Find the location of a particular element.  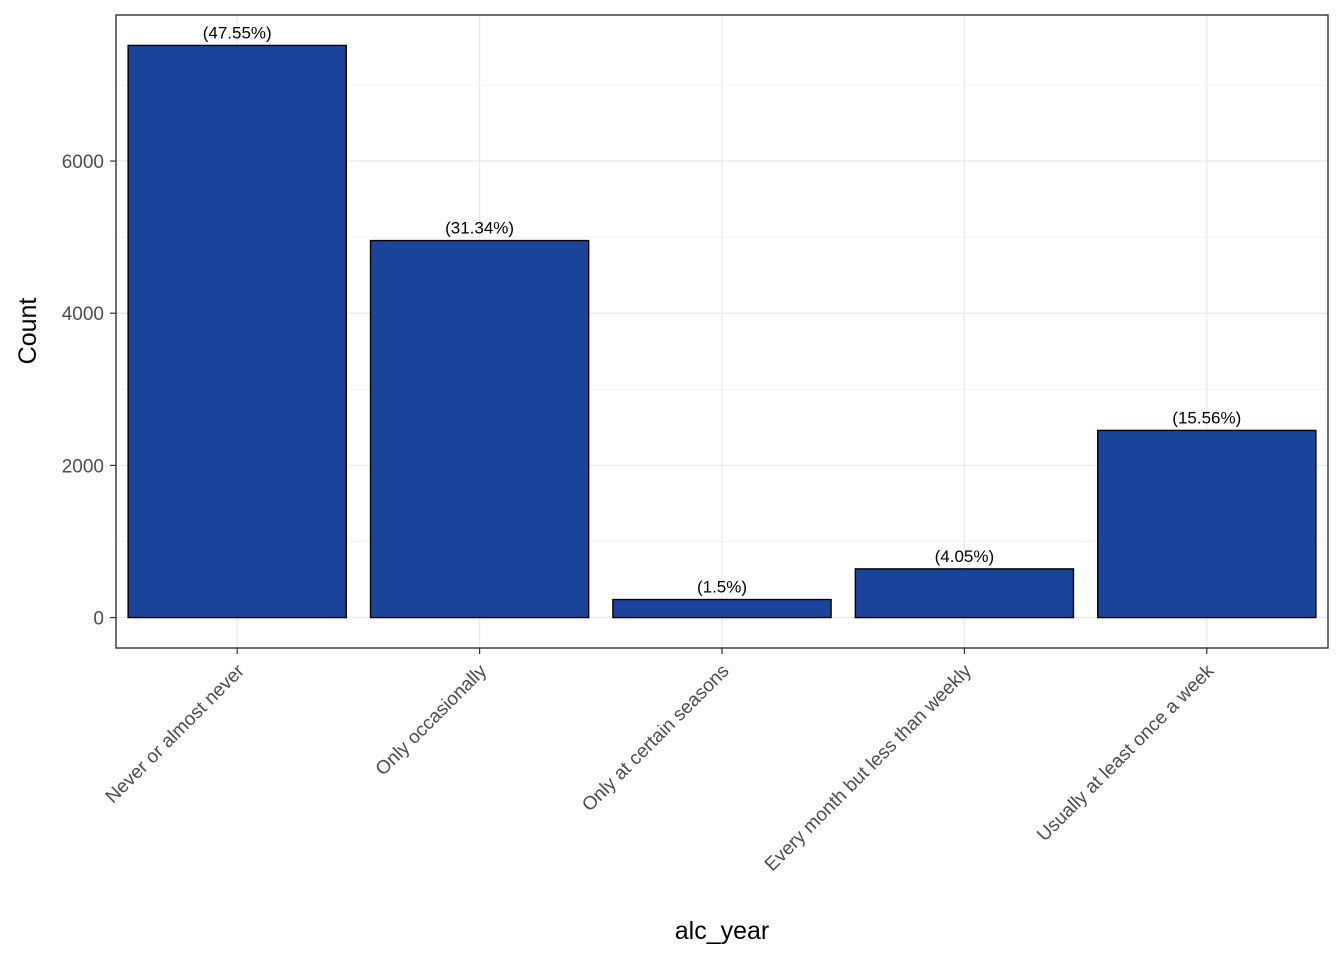

x-tick-label: Every month but less than weekly is located at coordinates (868, 767).